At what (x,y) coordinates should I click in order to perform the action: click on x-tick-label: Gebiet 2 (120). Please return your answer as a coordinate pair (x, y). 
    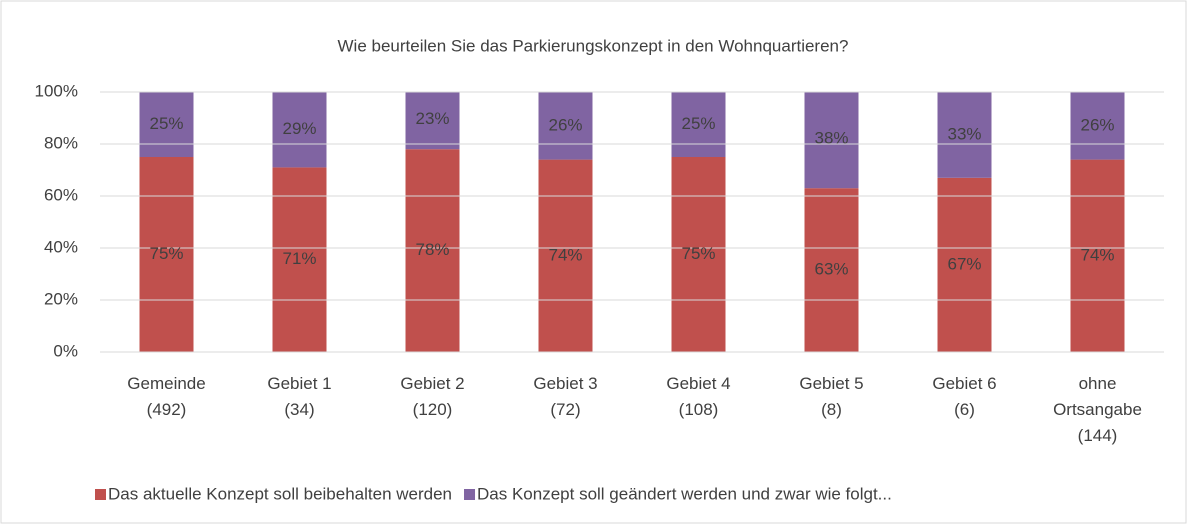
    Looking at the image, I should click on (432, 396).